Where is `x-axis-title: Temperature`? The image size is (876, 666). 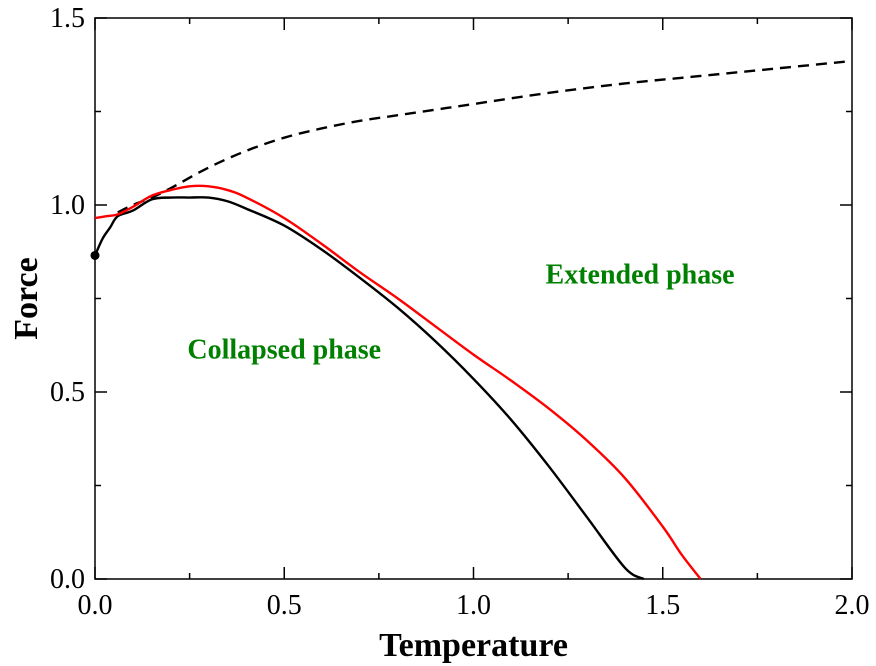
x-axis-title: Temperature is located at coordinates (473, 645).